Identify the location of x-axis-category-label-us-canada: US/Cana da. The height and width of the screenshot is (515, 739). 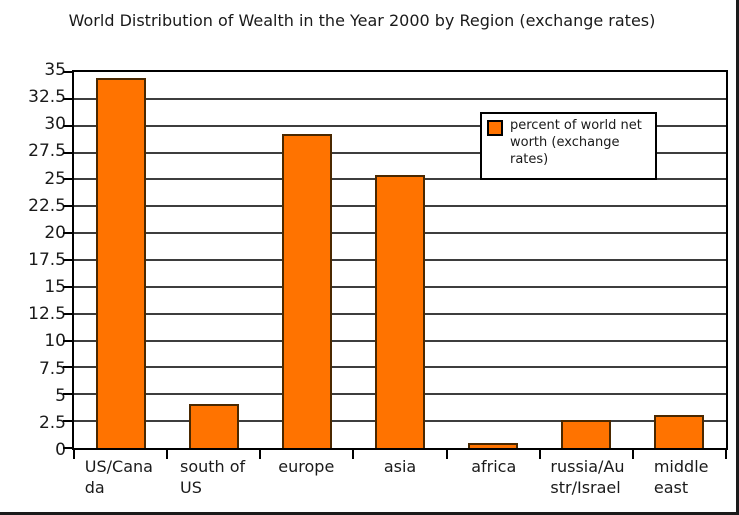
(118, 477).